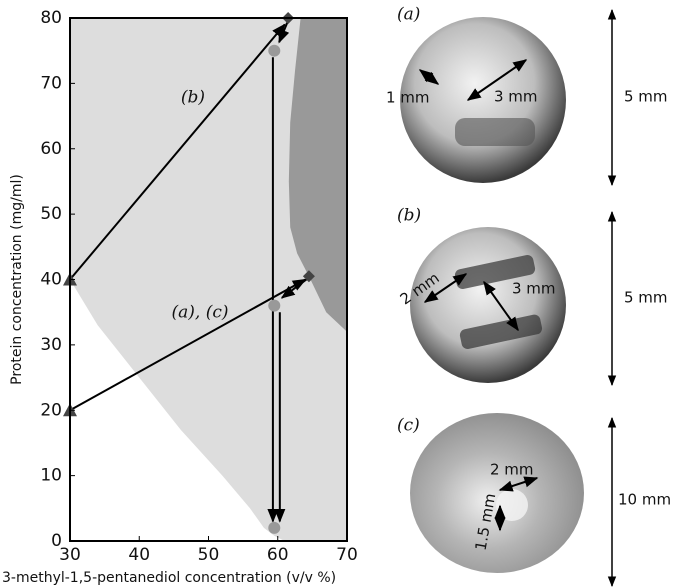 This screenshot has height=588, width=680. Describe the element at coordinates (51, 83) in the screenshot. I see `y-tick-label: 70` at that location.